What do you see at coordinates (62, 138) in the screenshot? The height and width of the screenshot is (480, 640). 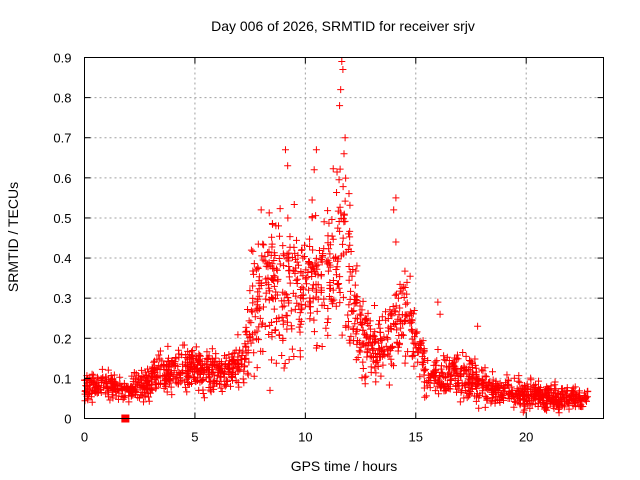 I see `y-tick-label: 0.7` at bounding box center [62, 138].